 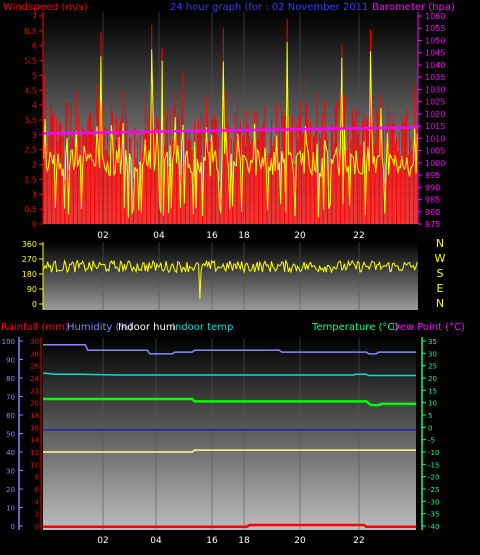 I want to click on rain-tick-label: 4, so click(x=37, y=502).